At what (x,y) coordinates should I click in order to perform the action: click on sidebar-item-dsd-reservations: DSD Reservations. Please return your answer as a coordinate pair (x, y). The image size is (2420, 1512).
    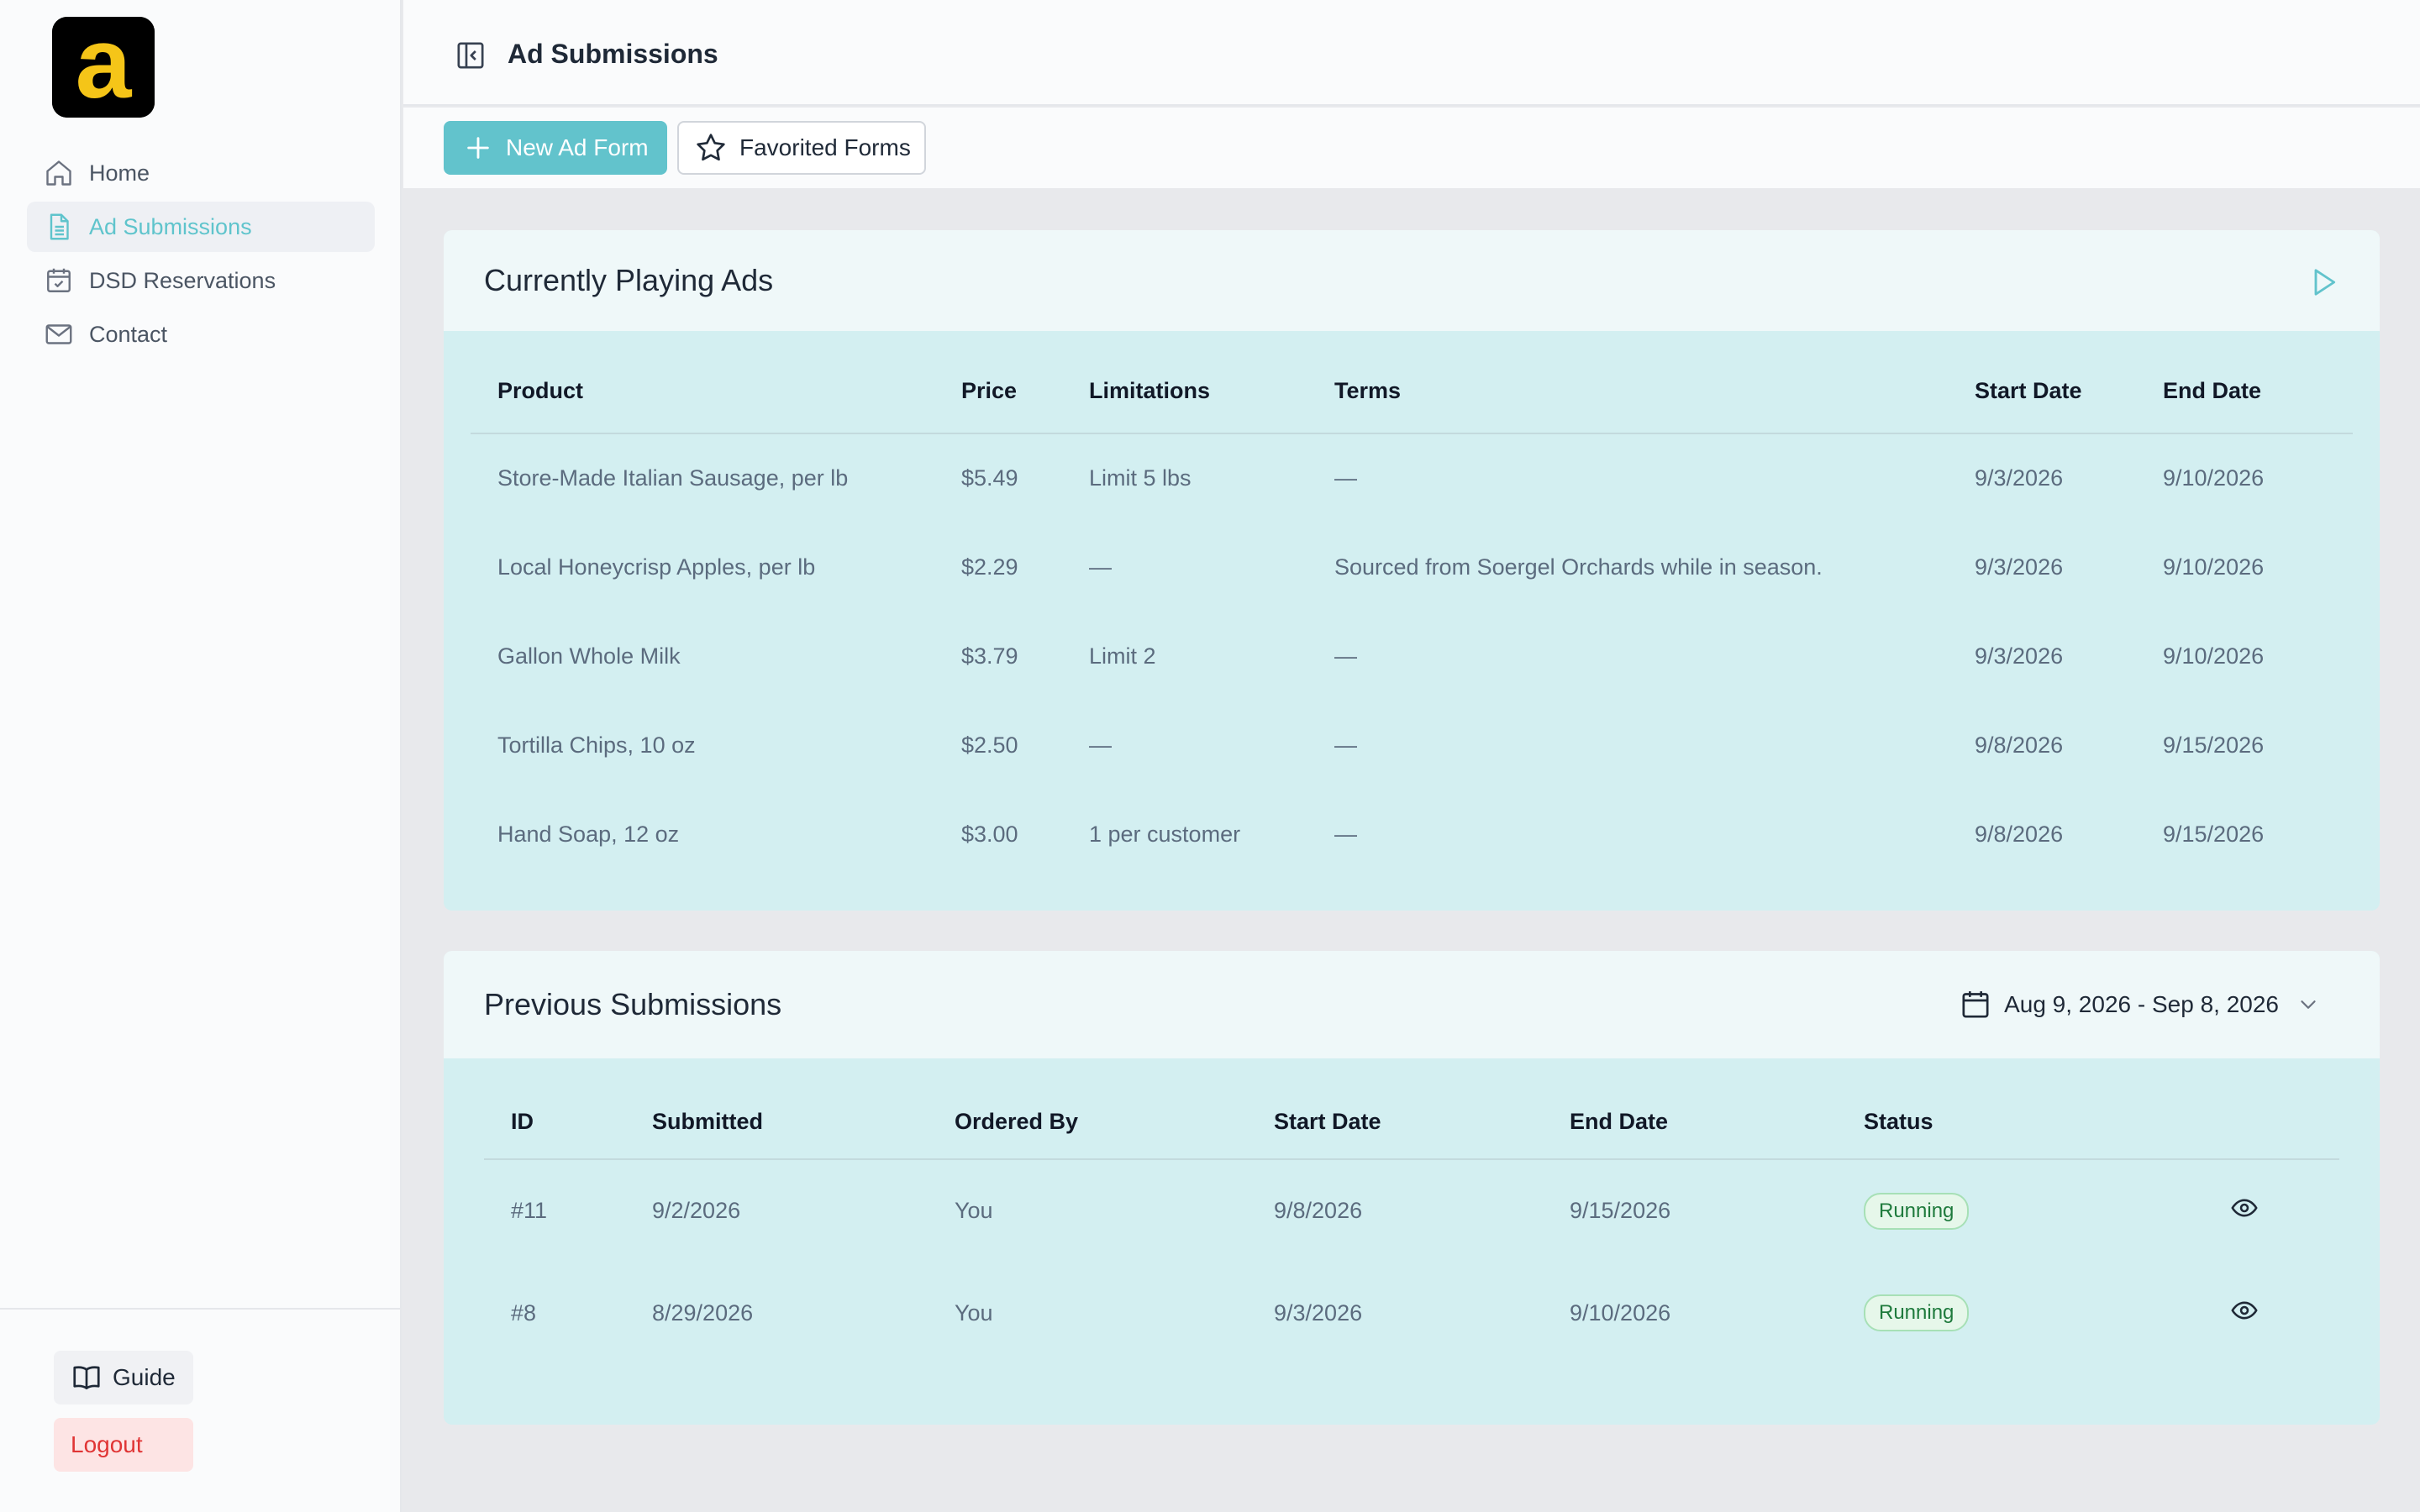
    Looking at the image, I should click on (201, 280).